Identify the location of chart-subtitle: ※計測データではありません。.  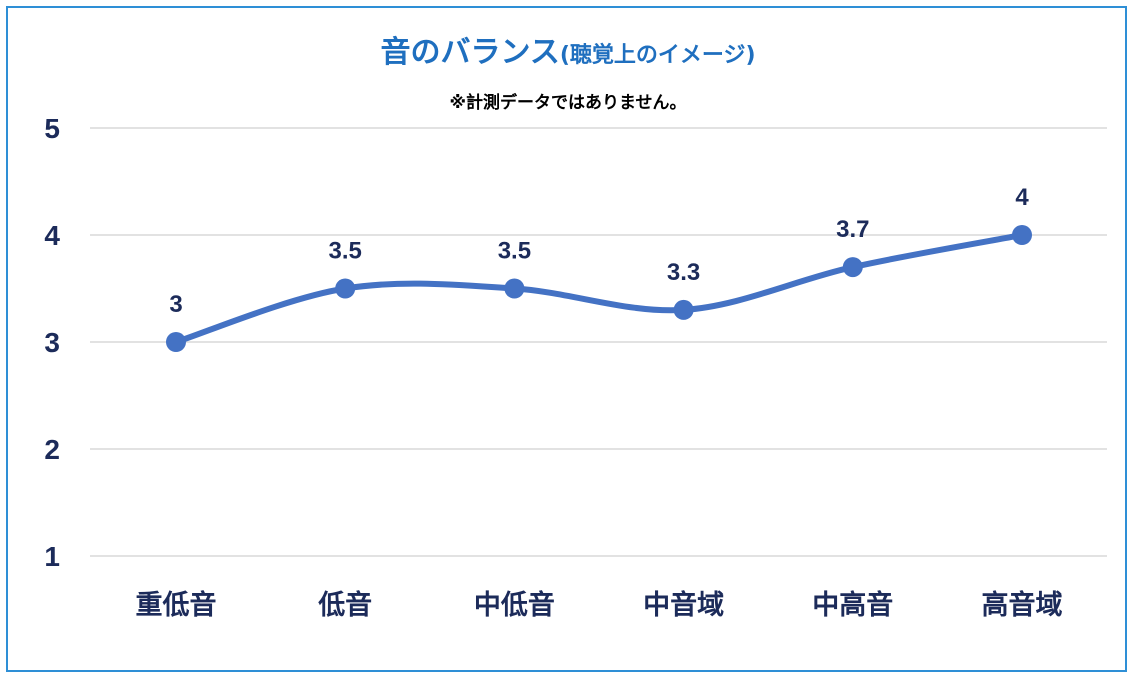
(567, 102).